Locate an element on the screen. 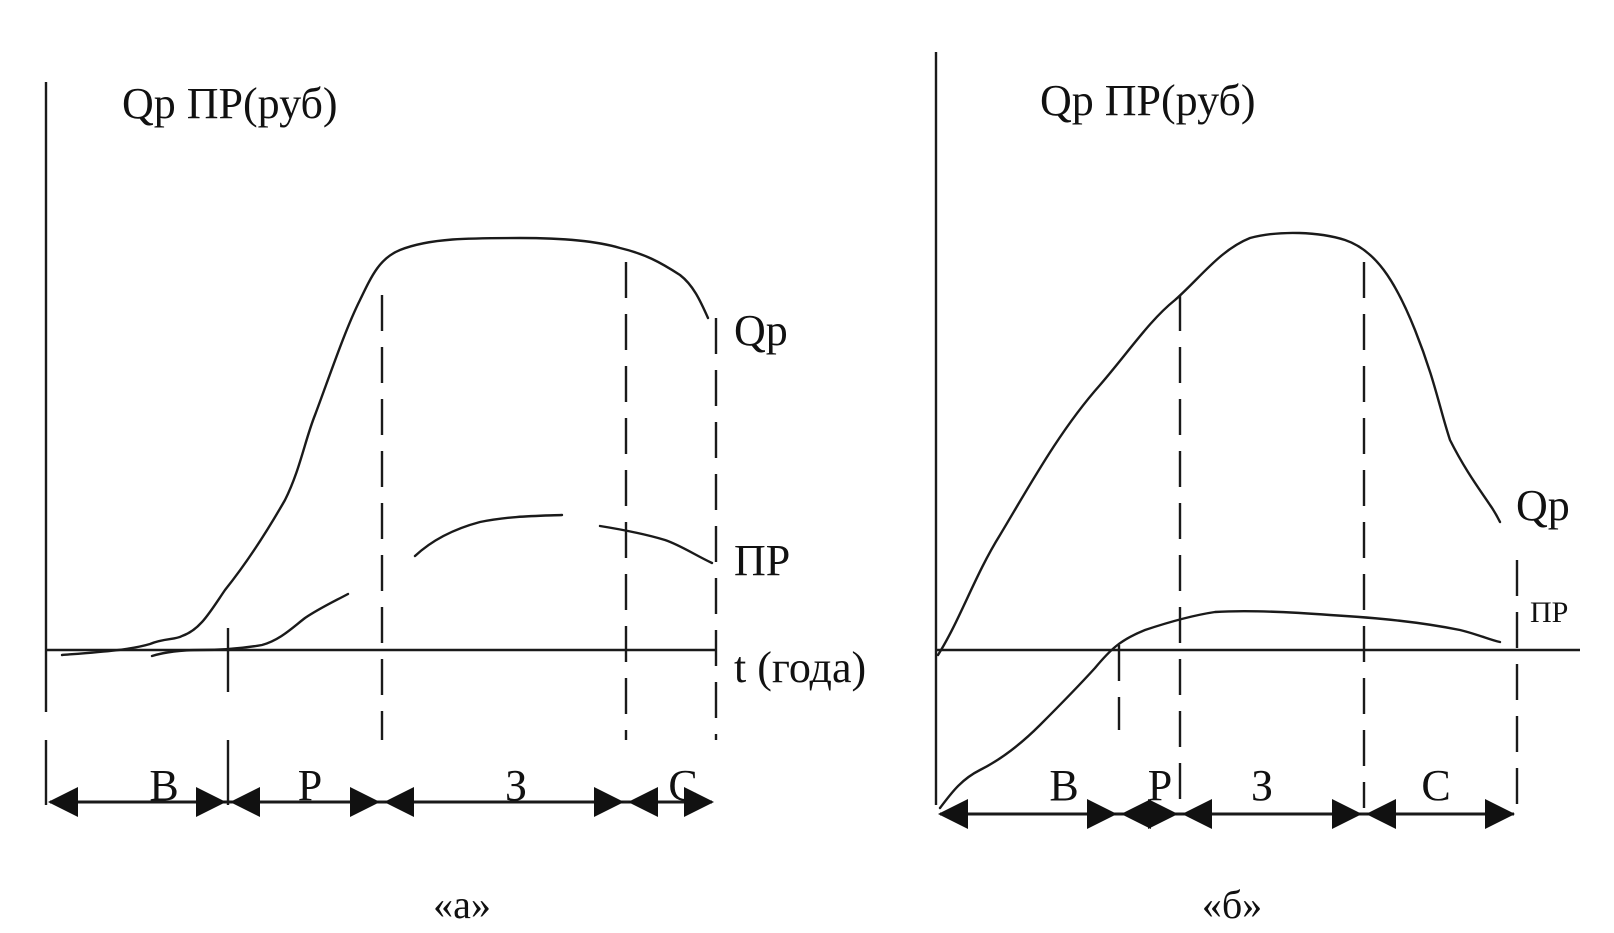 The width and height of the screenshot is (1614, 933). panel-b-phase-z: З is located at coordinates (1262, 785).